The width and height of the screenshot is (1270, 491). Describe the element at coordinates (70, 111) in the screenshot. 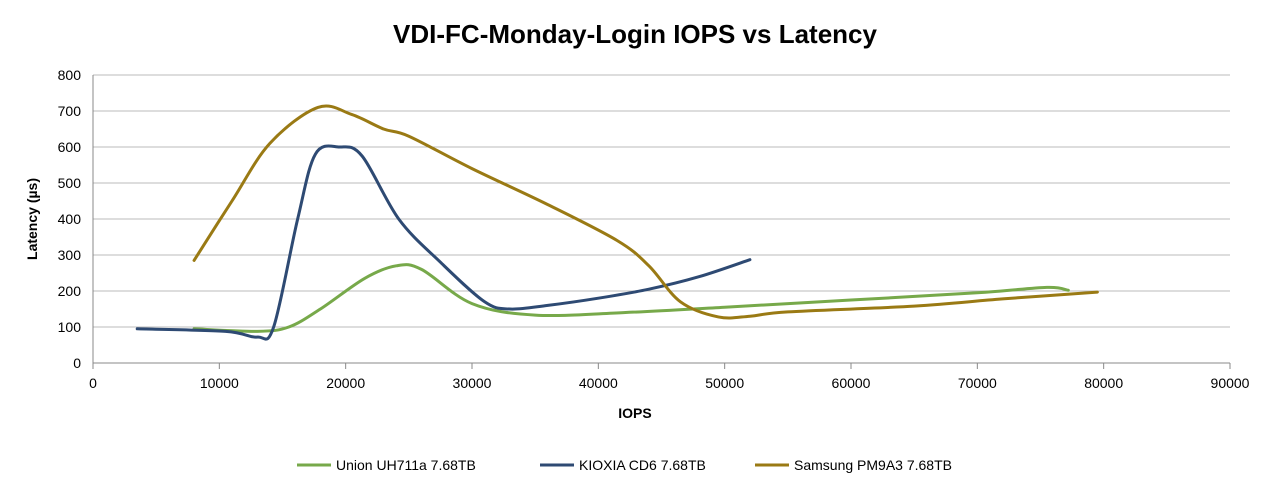

I see `y-tick-label: 700` at that location.